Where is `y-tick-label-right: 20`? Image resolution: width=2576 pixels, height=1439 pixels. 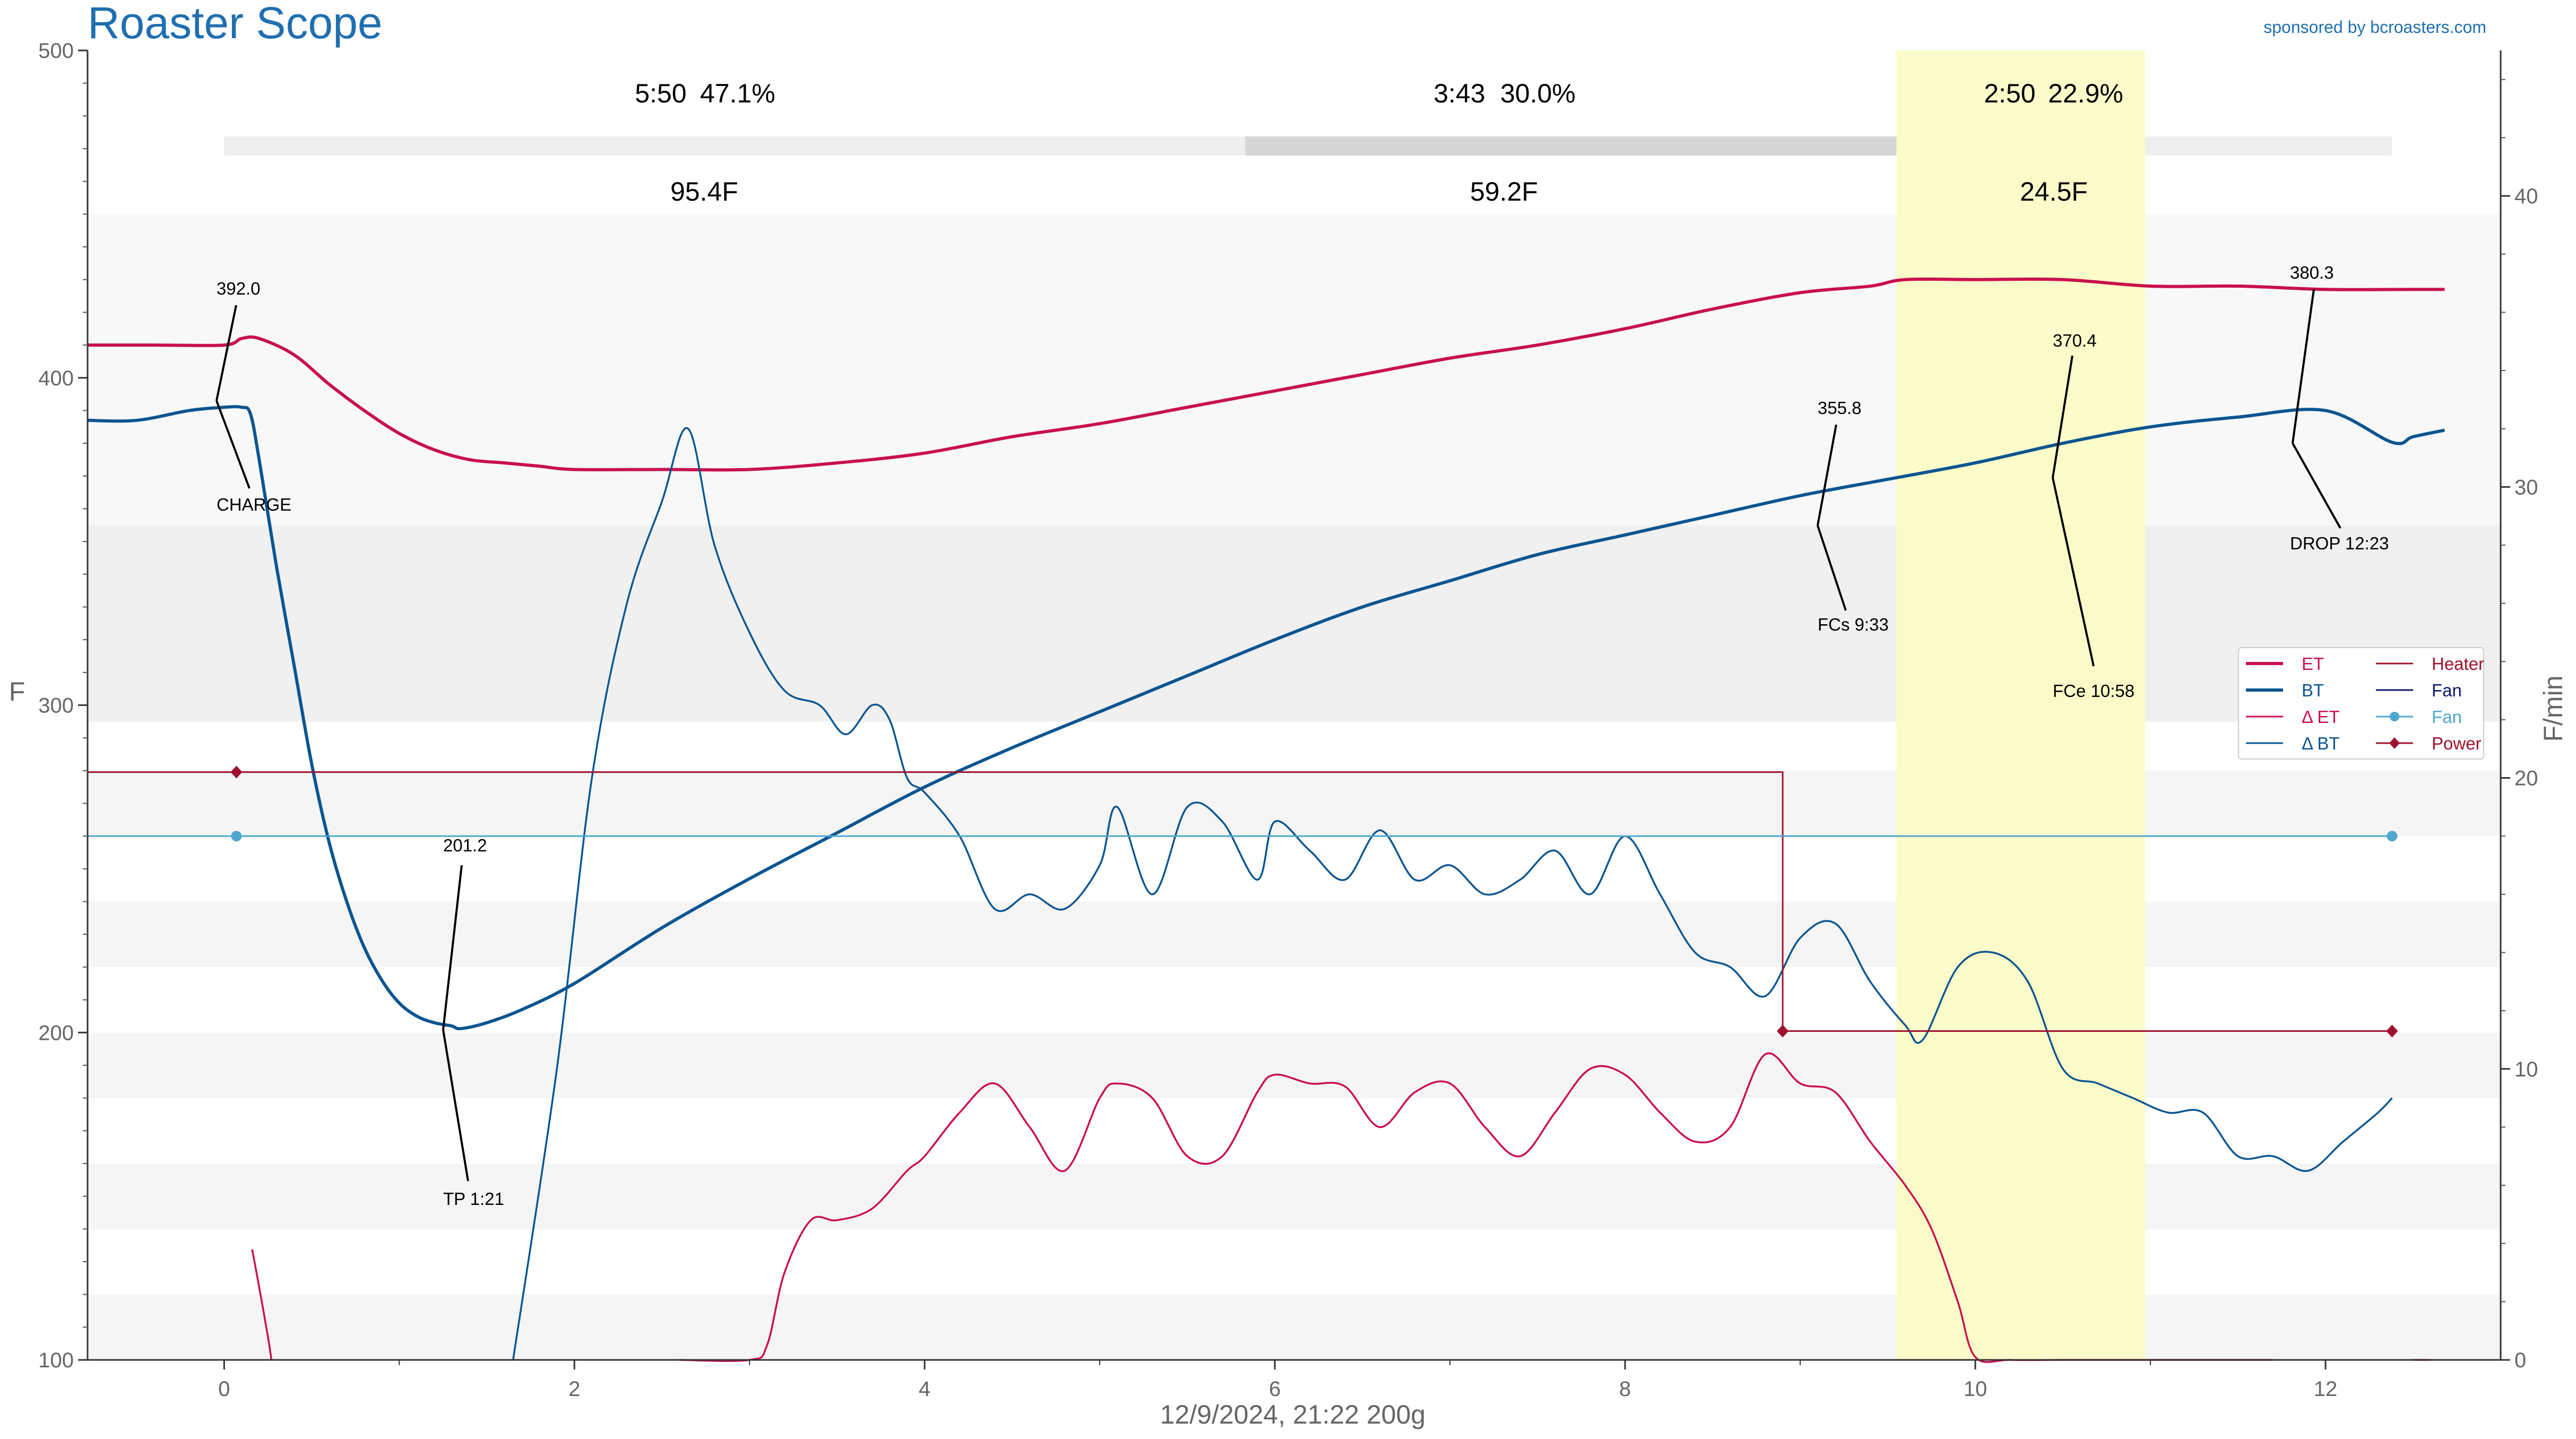
y-tick-label-right: 20 is located at coordinates (2526, 778).